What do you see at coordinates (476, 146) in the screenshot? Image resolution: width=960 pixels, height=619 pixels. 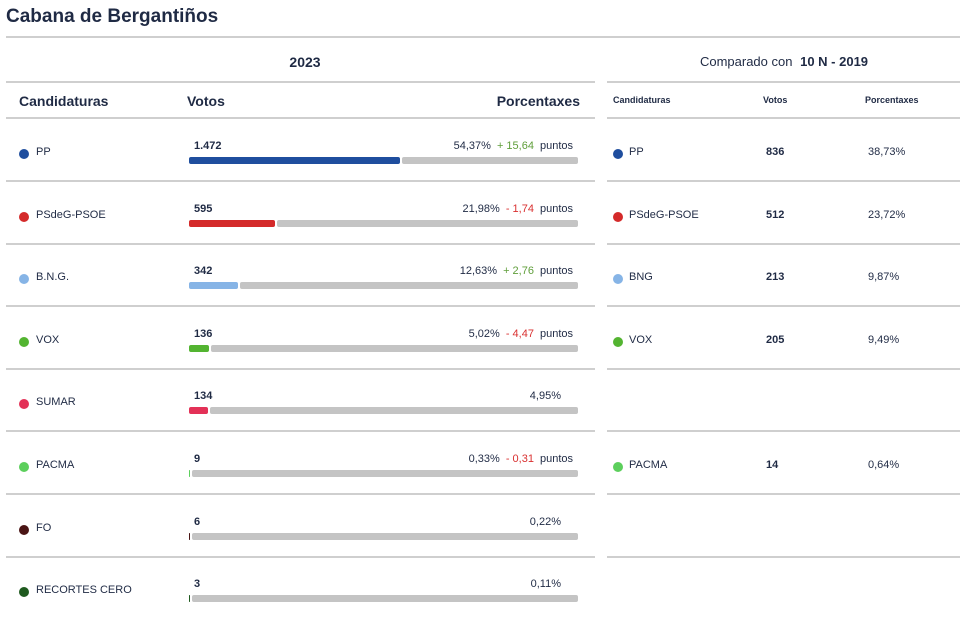 I see `party-percent: 54,37% + 15,64 puntos` at bounding box center [476, 146].